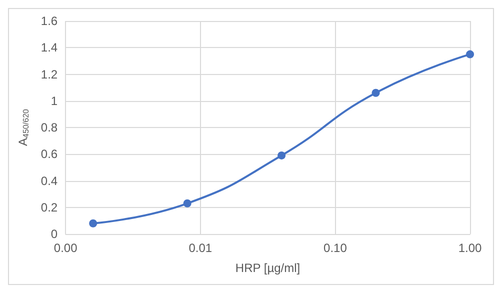  What do you see at coordinates (54, 101) in the screenshot?
I see `y-tick-label: 1` at bounding box center [54, 101].